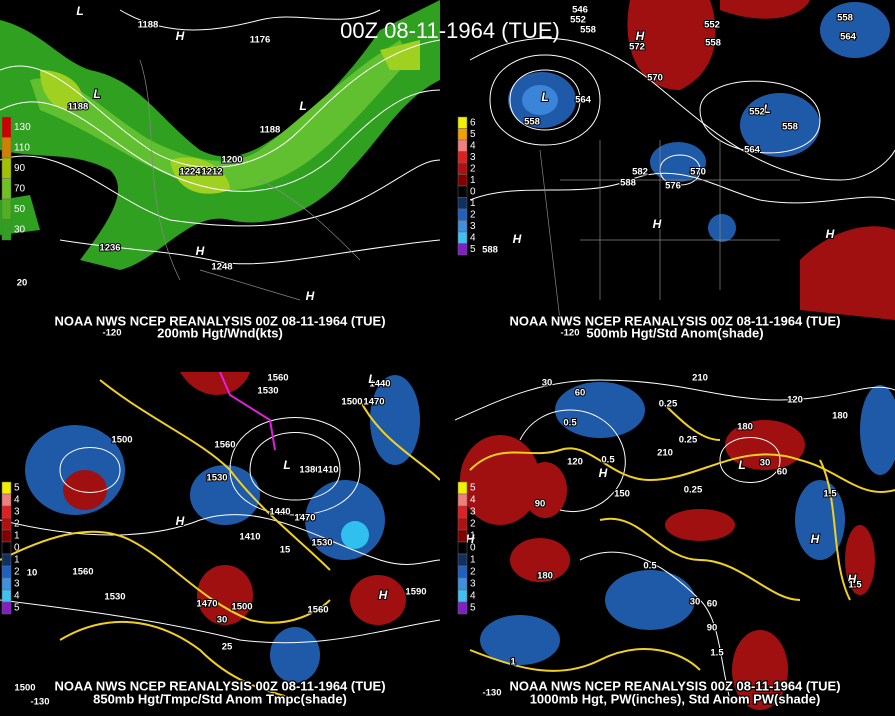  I want to click on contour-label: 582, so click(640, 172).